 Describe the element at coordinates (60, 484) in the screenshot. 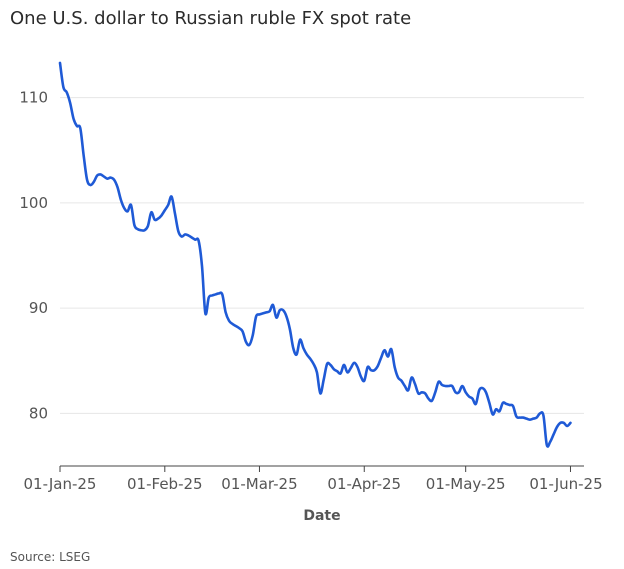

I see `x-tick-label: 01-Jan-25` at that location.